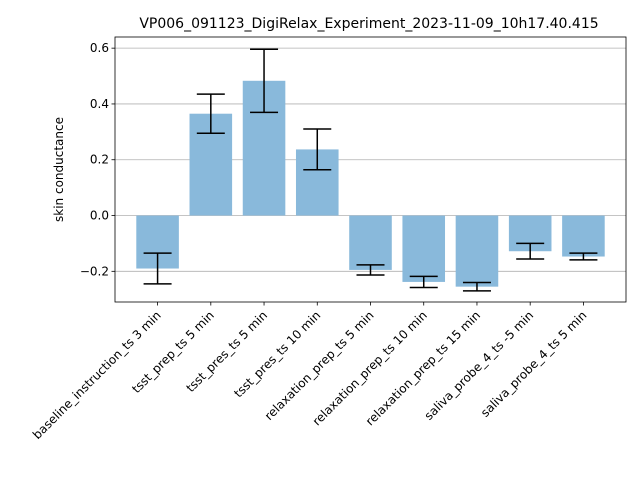 The image size is (640, 480). I want to click on y-tick-label: 0.2, so click(99, 160).